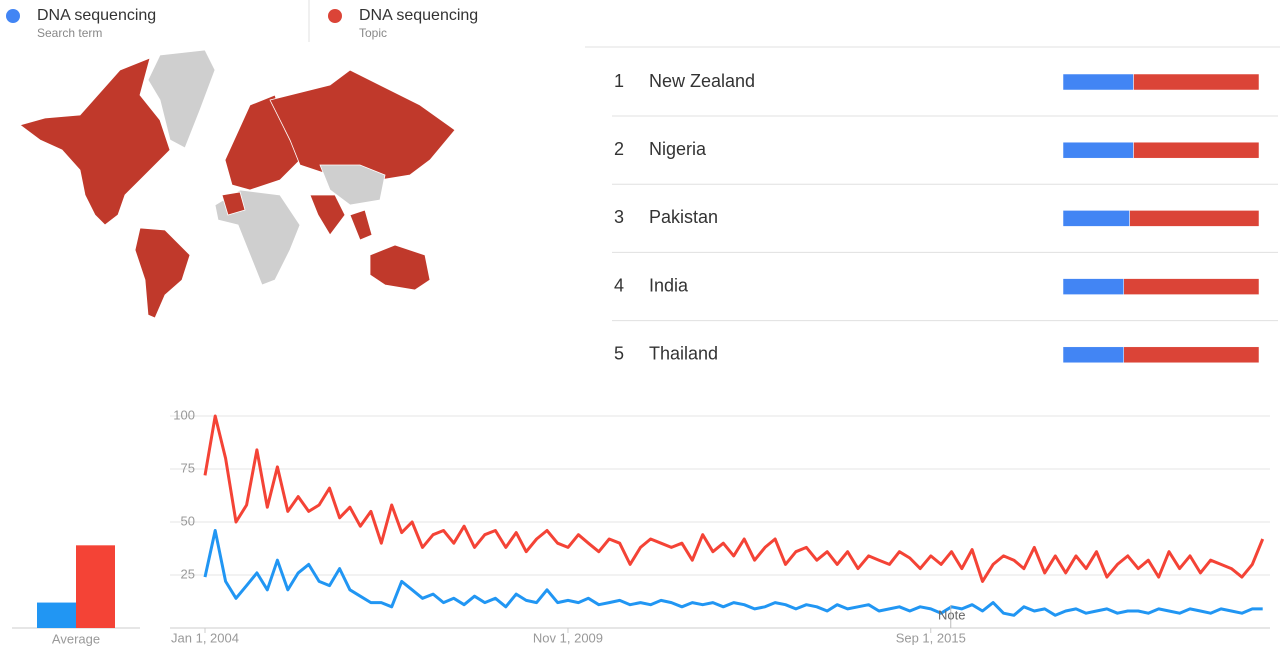 This screenshot has height=657, width=1280. What do you see at coordinates (76, 638) in the screenshot?
I see `x-tick-label: Average` at bounding box center [76, 638].